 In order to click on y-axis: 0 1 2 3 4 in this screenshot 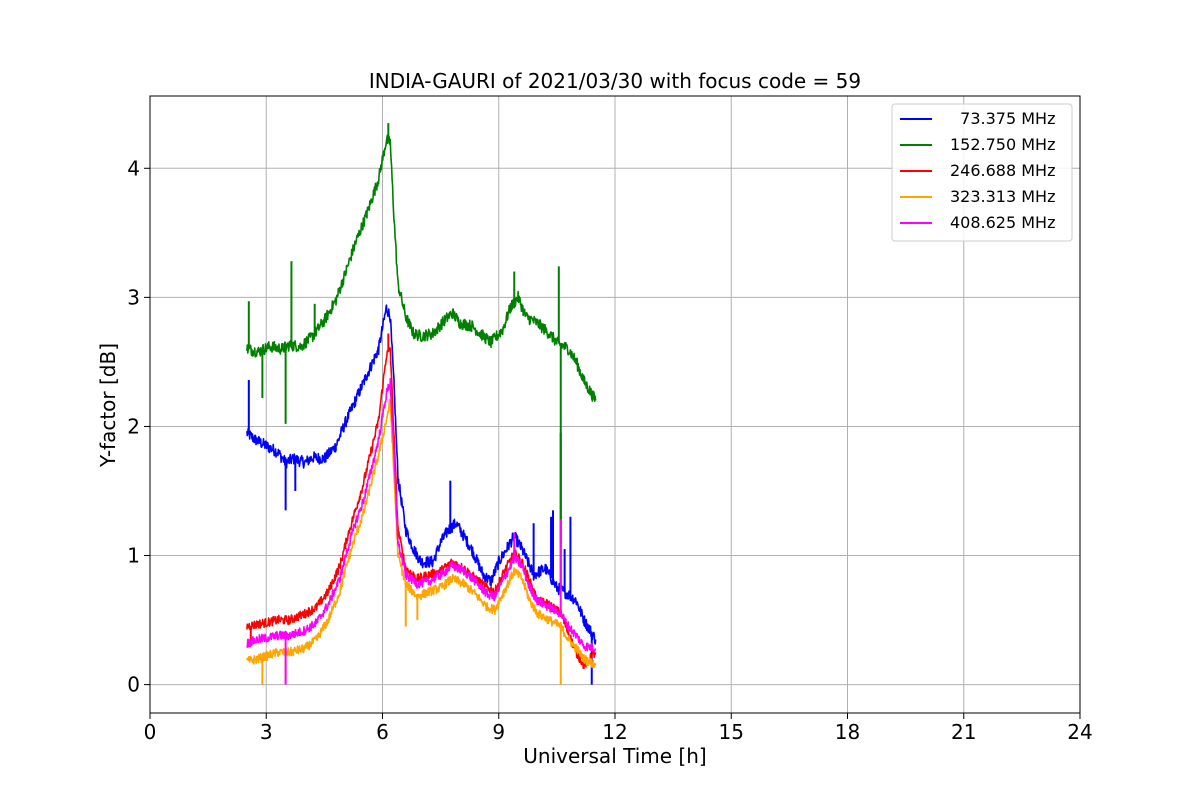, I will do `click(138, 426)`.